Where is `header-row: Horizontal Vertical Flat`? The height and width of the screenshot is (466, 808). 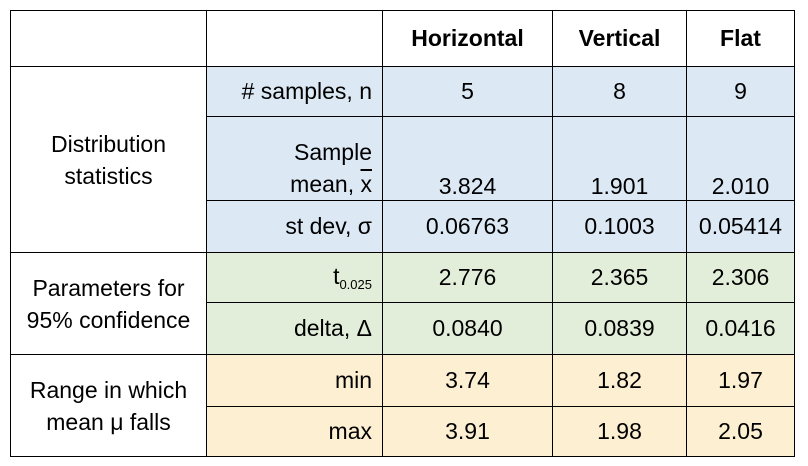 header-row: Horizontal Vertical Flat is located at coordinates (402, 38).